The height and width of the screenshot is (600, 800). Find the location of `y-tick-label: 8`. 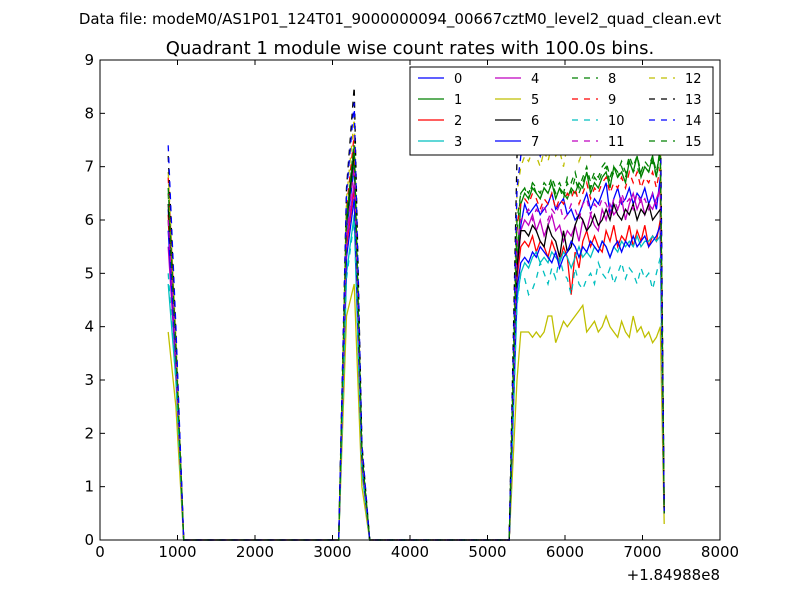

y-tick-label: 8 is located at coordinates (89, 113).